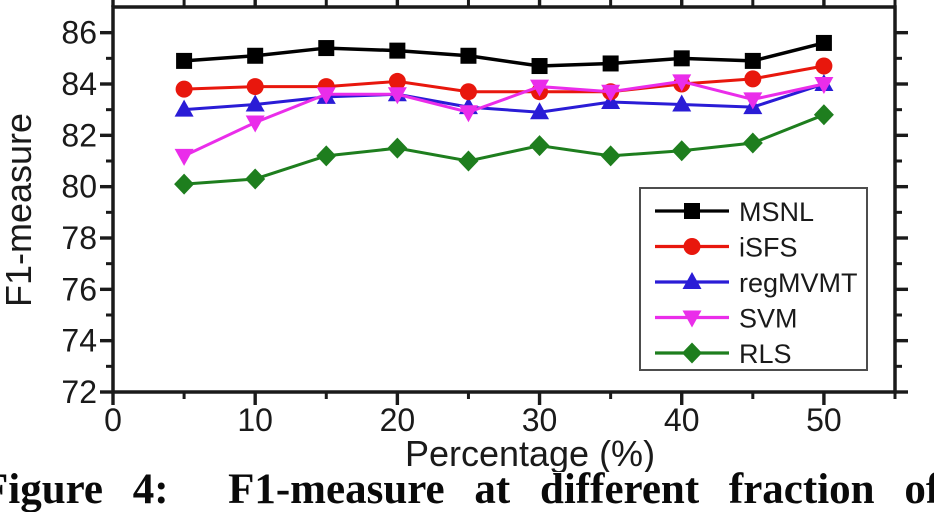 Image resolution: width=934 pixels, height=512 pixels. I want to click on legend, so click(753, 279).